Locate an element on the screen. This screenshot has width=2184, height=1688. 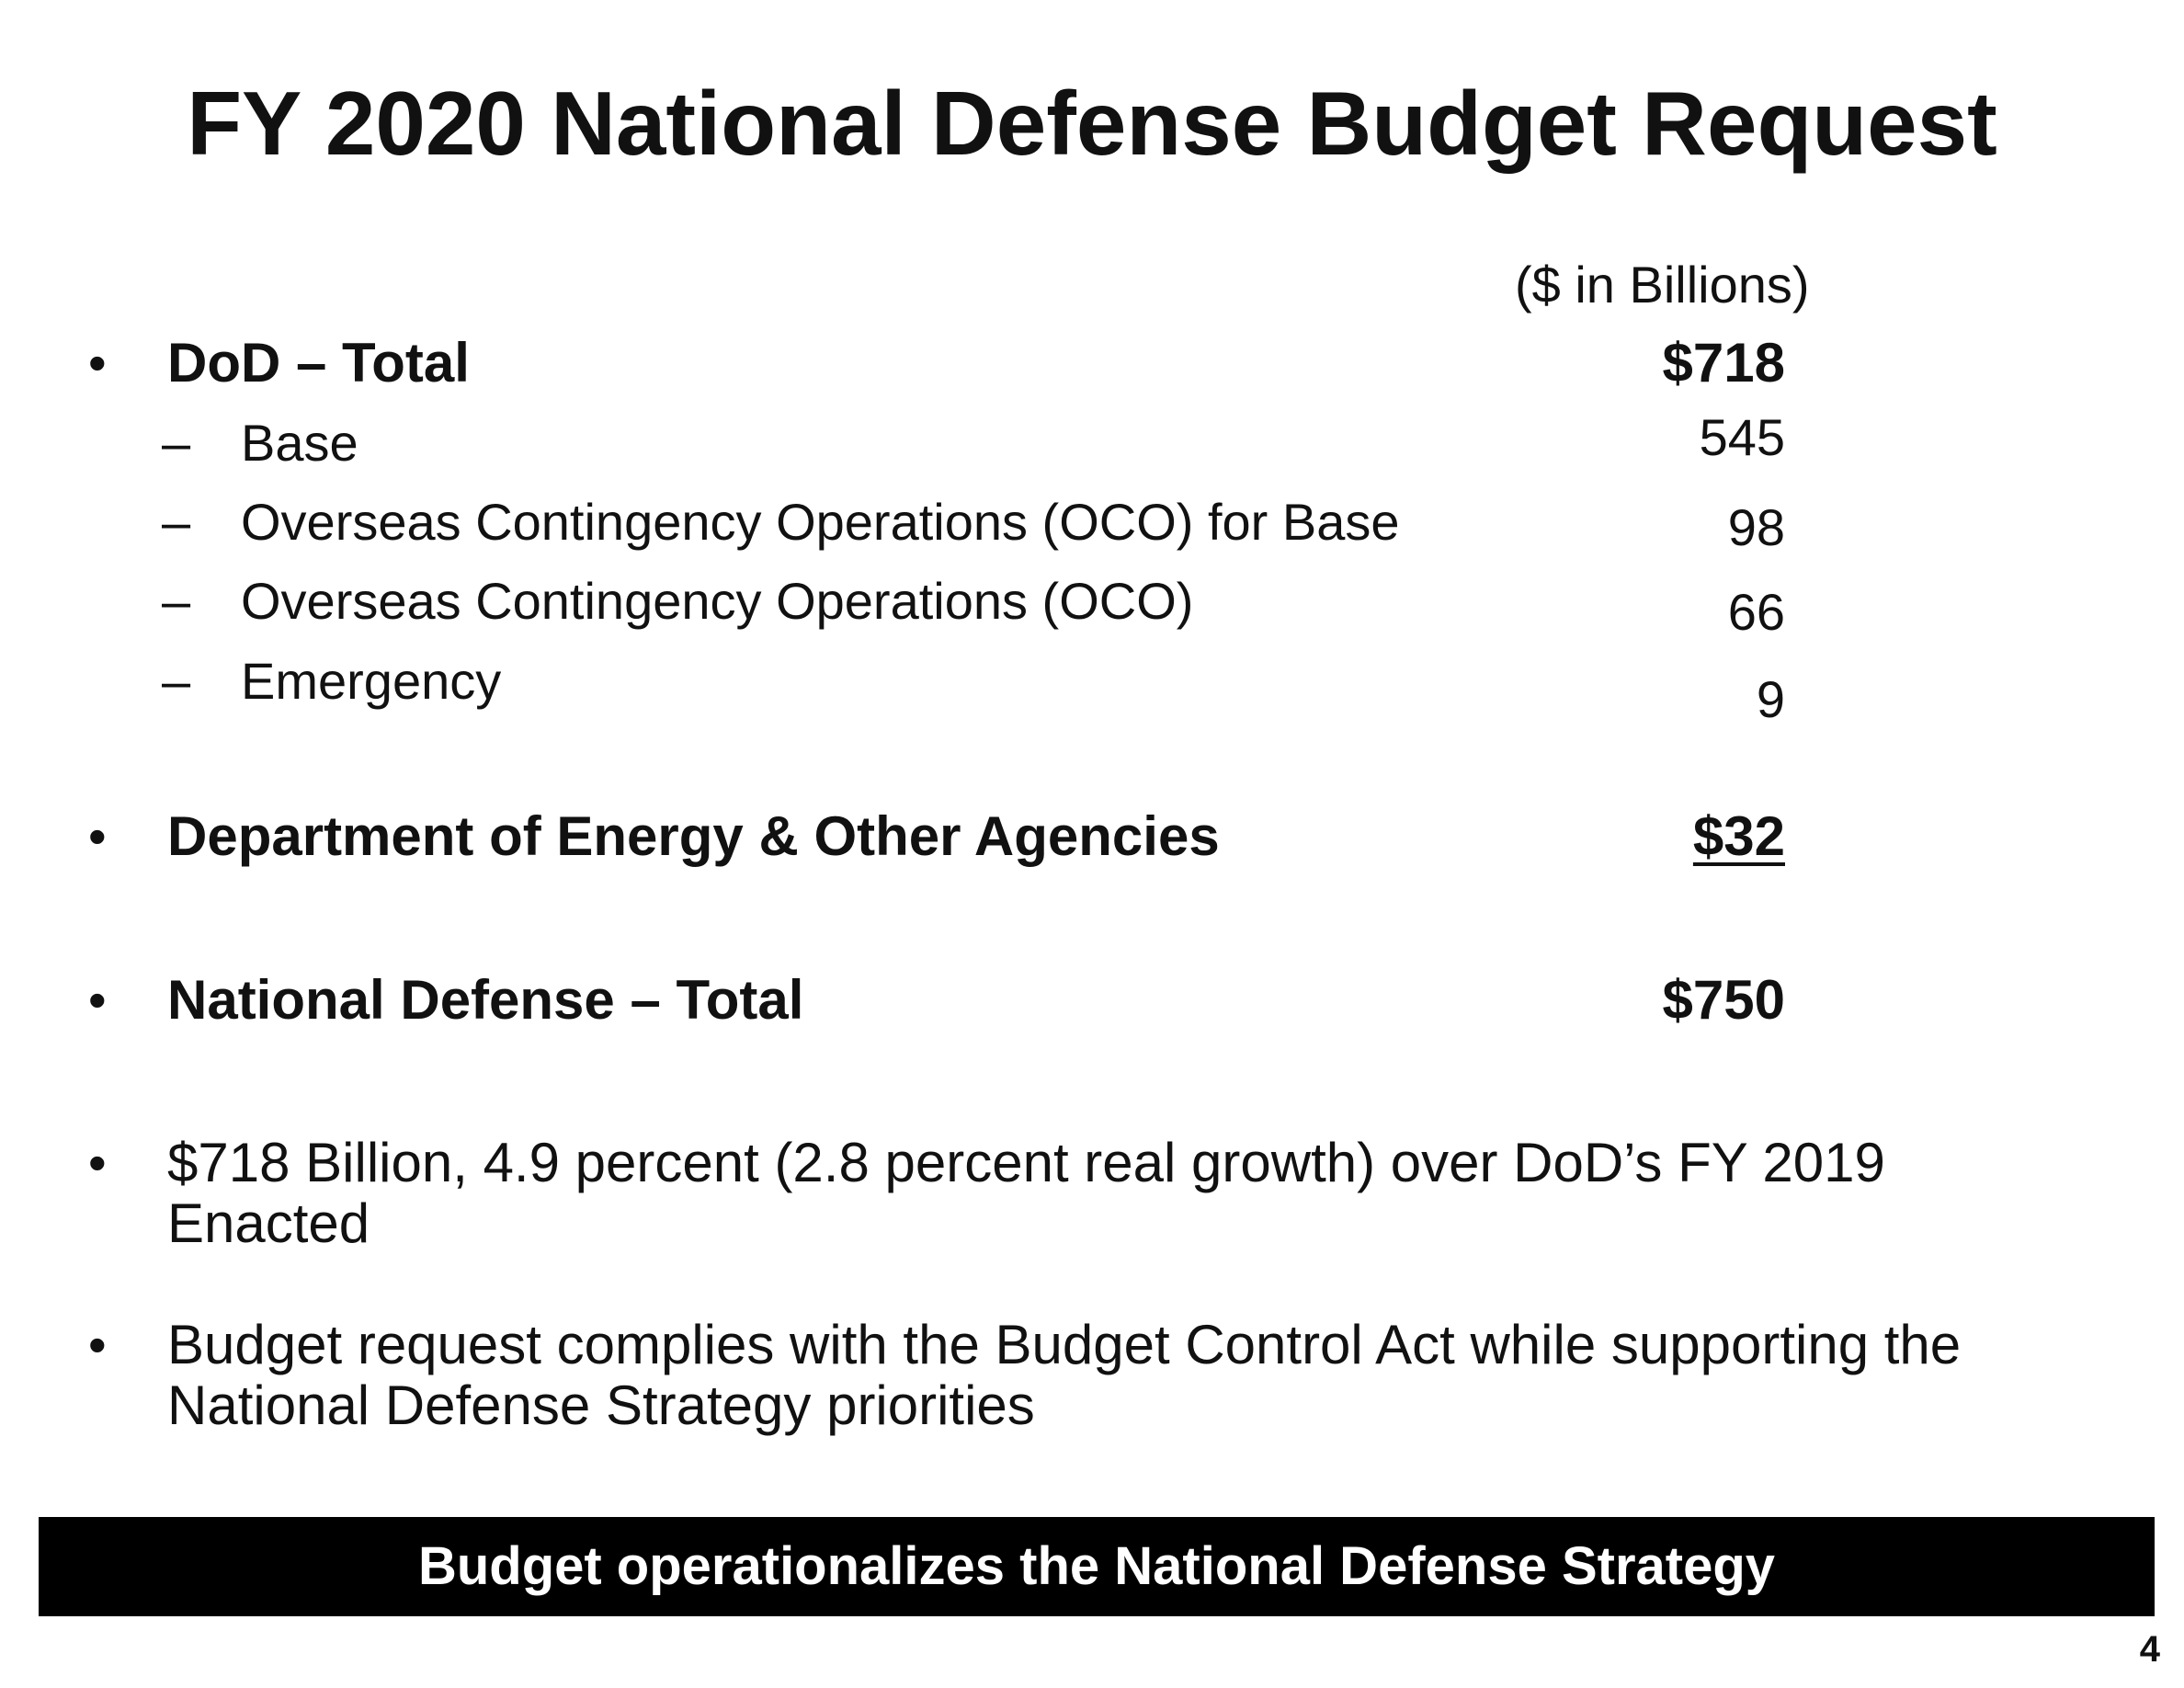
dod-item-label: Overseas Contingency Operations (OCO) is located at coordinates (717, 601).